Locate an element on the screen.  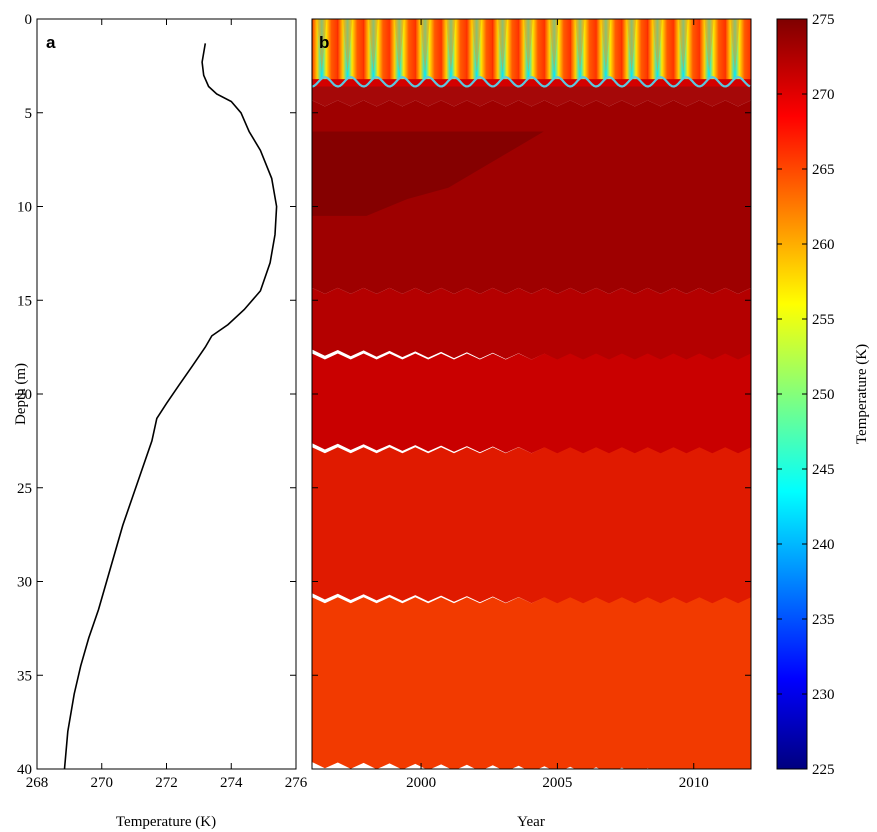
colorbar-ticks: 225 230 235 240 245 250 255 260 265 270 275 is located at coordinates (806, 395).